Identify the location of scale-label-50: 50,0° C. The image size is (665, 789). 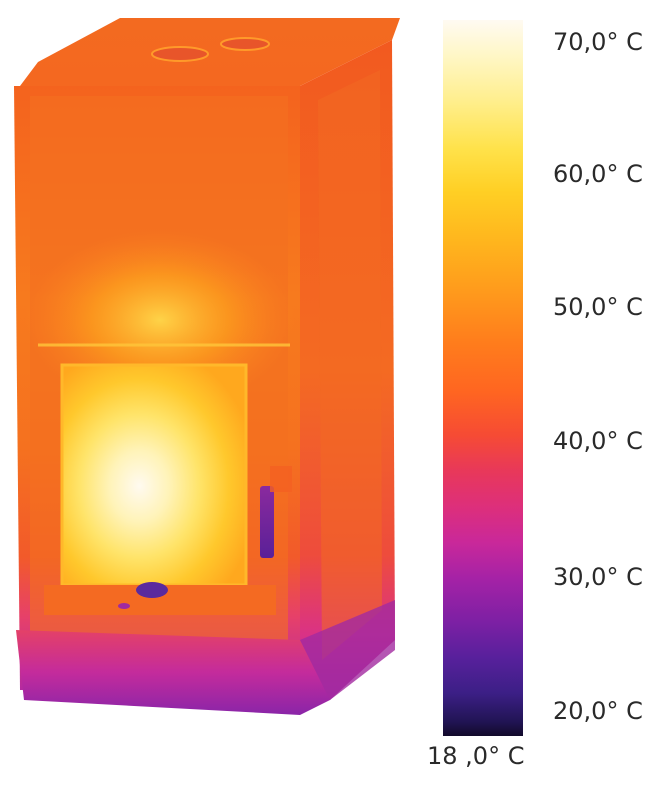
(598, 307).